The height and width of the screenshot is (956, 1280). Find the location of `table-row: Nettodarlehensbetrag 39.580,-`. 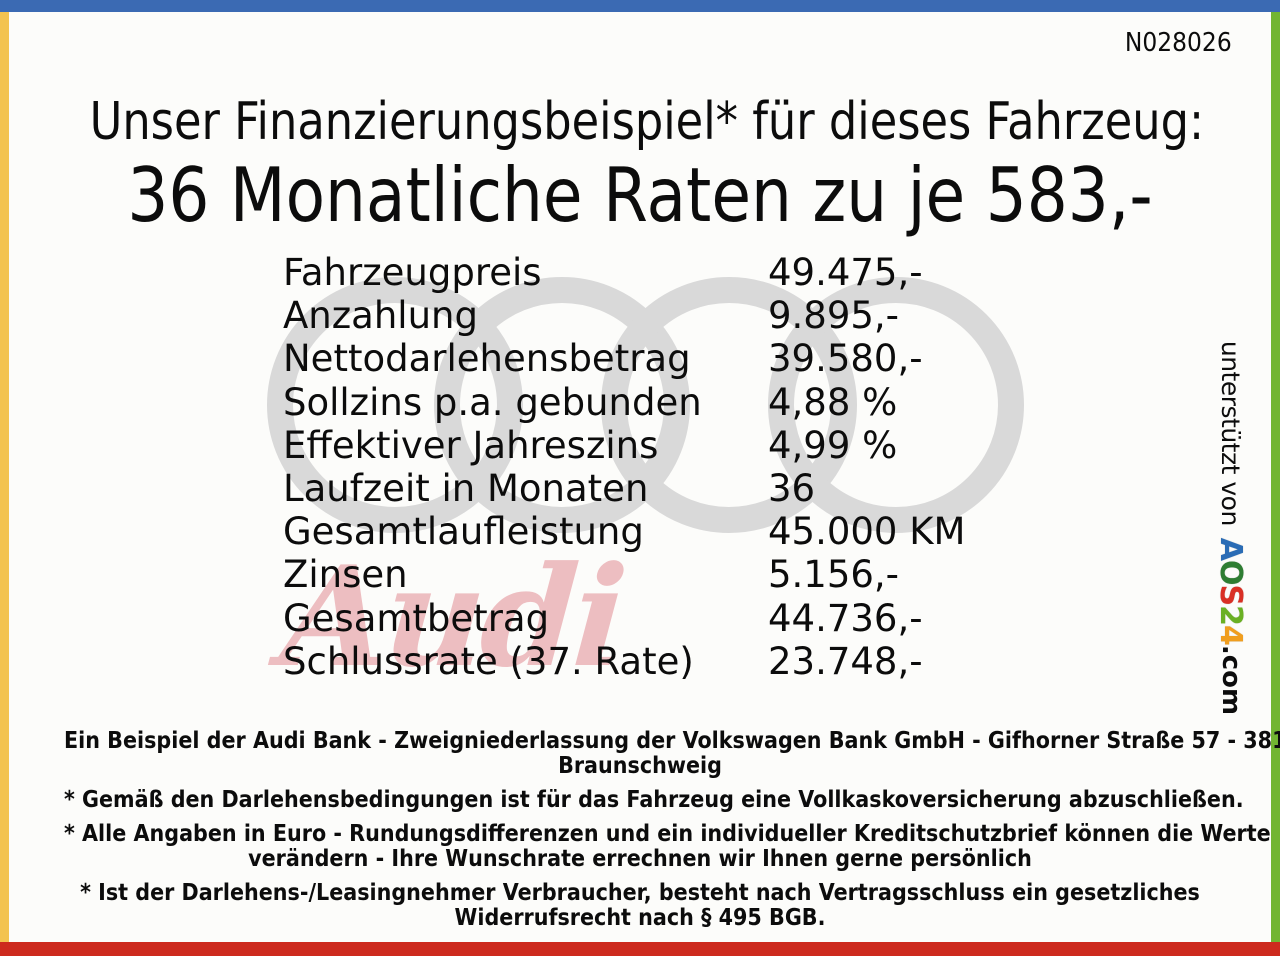

table-row: Nettodarlehensbetrag 39.580,- is located at coordinates (624, 358).